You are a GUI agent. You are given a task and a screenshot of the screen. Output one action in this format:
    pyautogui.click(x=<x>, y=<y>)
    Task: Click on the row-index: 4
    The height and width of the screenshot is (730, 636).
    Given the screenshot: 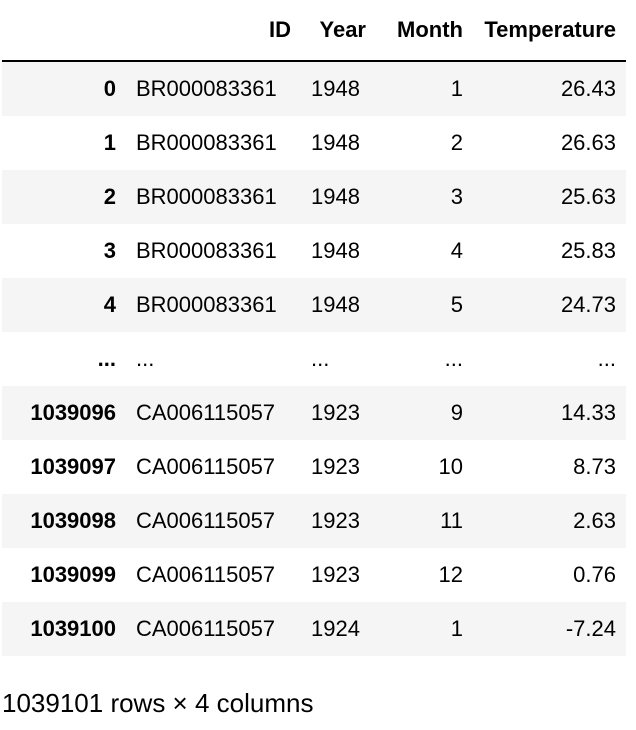 What is the action you would take?
    pyautogui.click(x=109, y=304)
    